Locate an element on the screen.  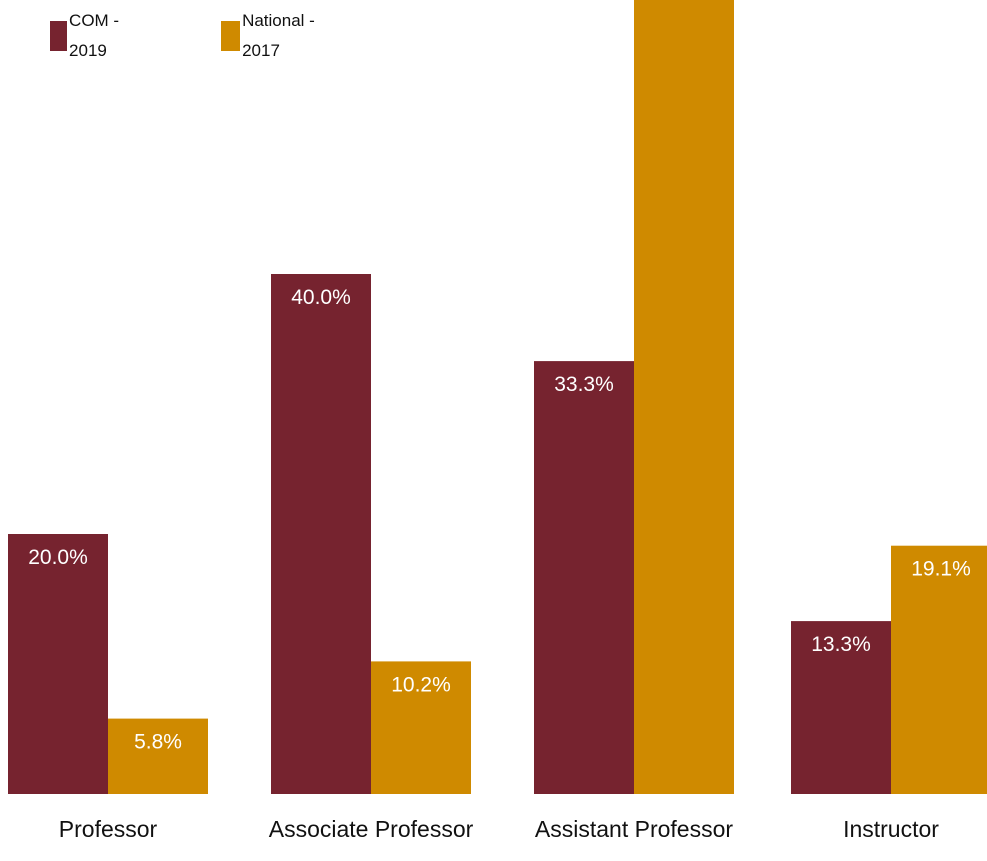
legend-item-com-2019: COM - 2019 is located at coordinates (86, 36).